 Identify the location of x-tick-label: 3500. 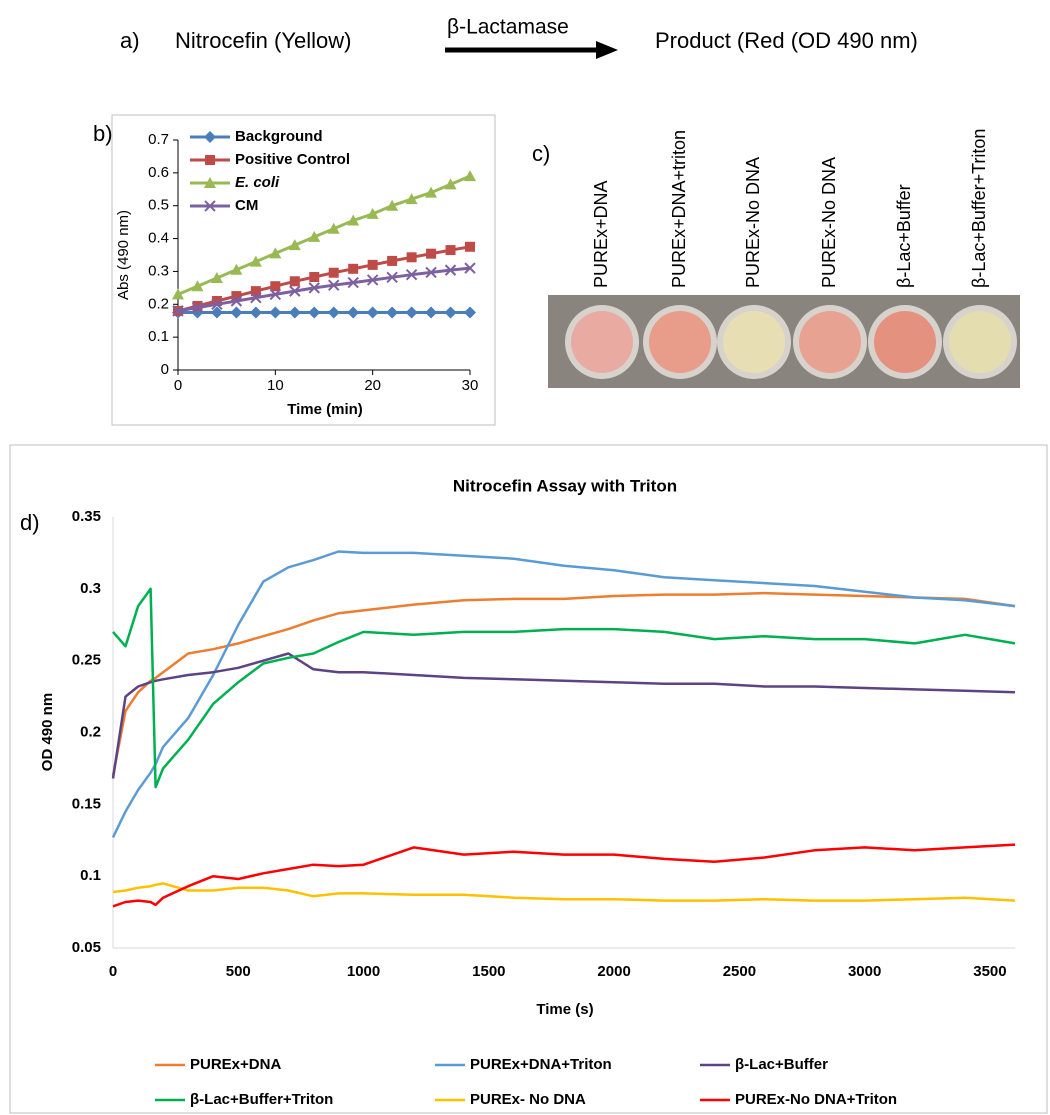
(989, 971).